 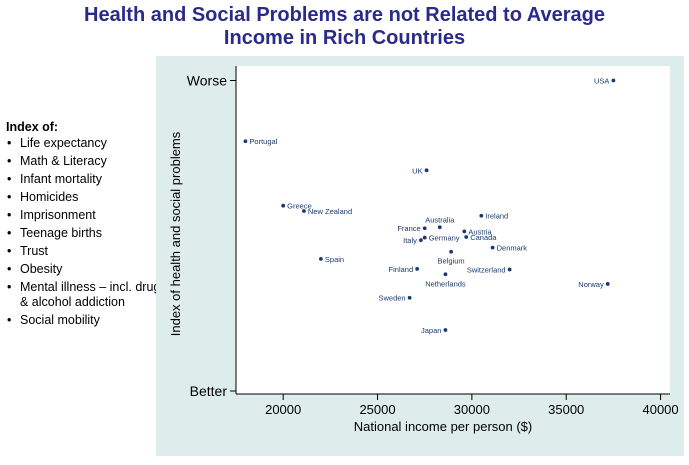 What do you see at coordinates (86, 269) in the screenshot?
I see `legend-item: Obesity` at bounding box center [86, 269].